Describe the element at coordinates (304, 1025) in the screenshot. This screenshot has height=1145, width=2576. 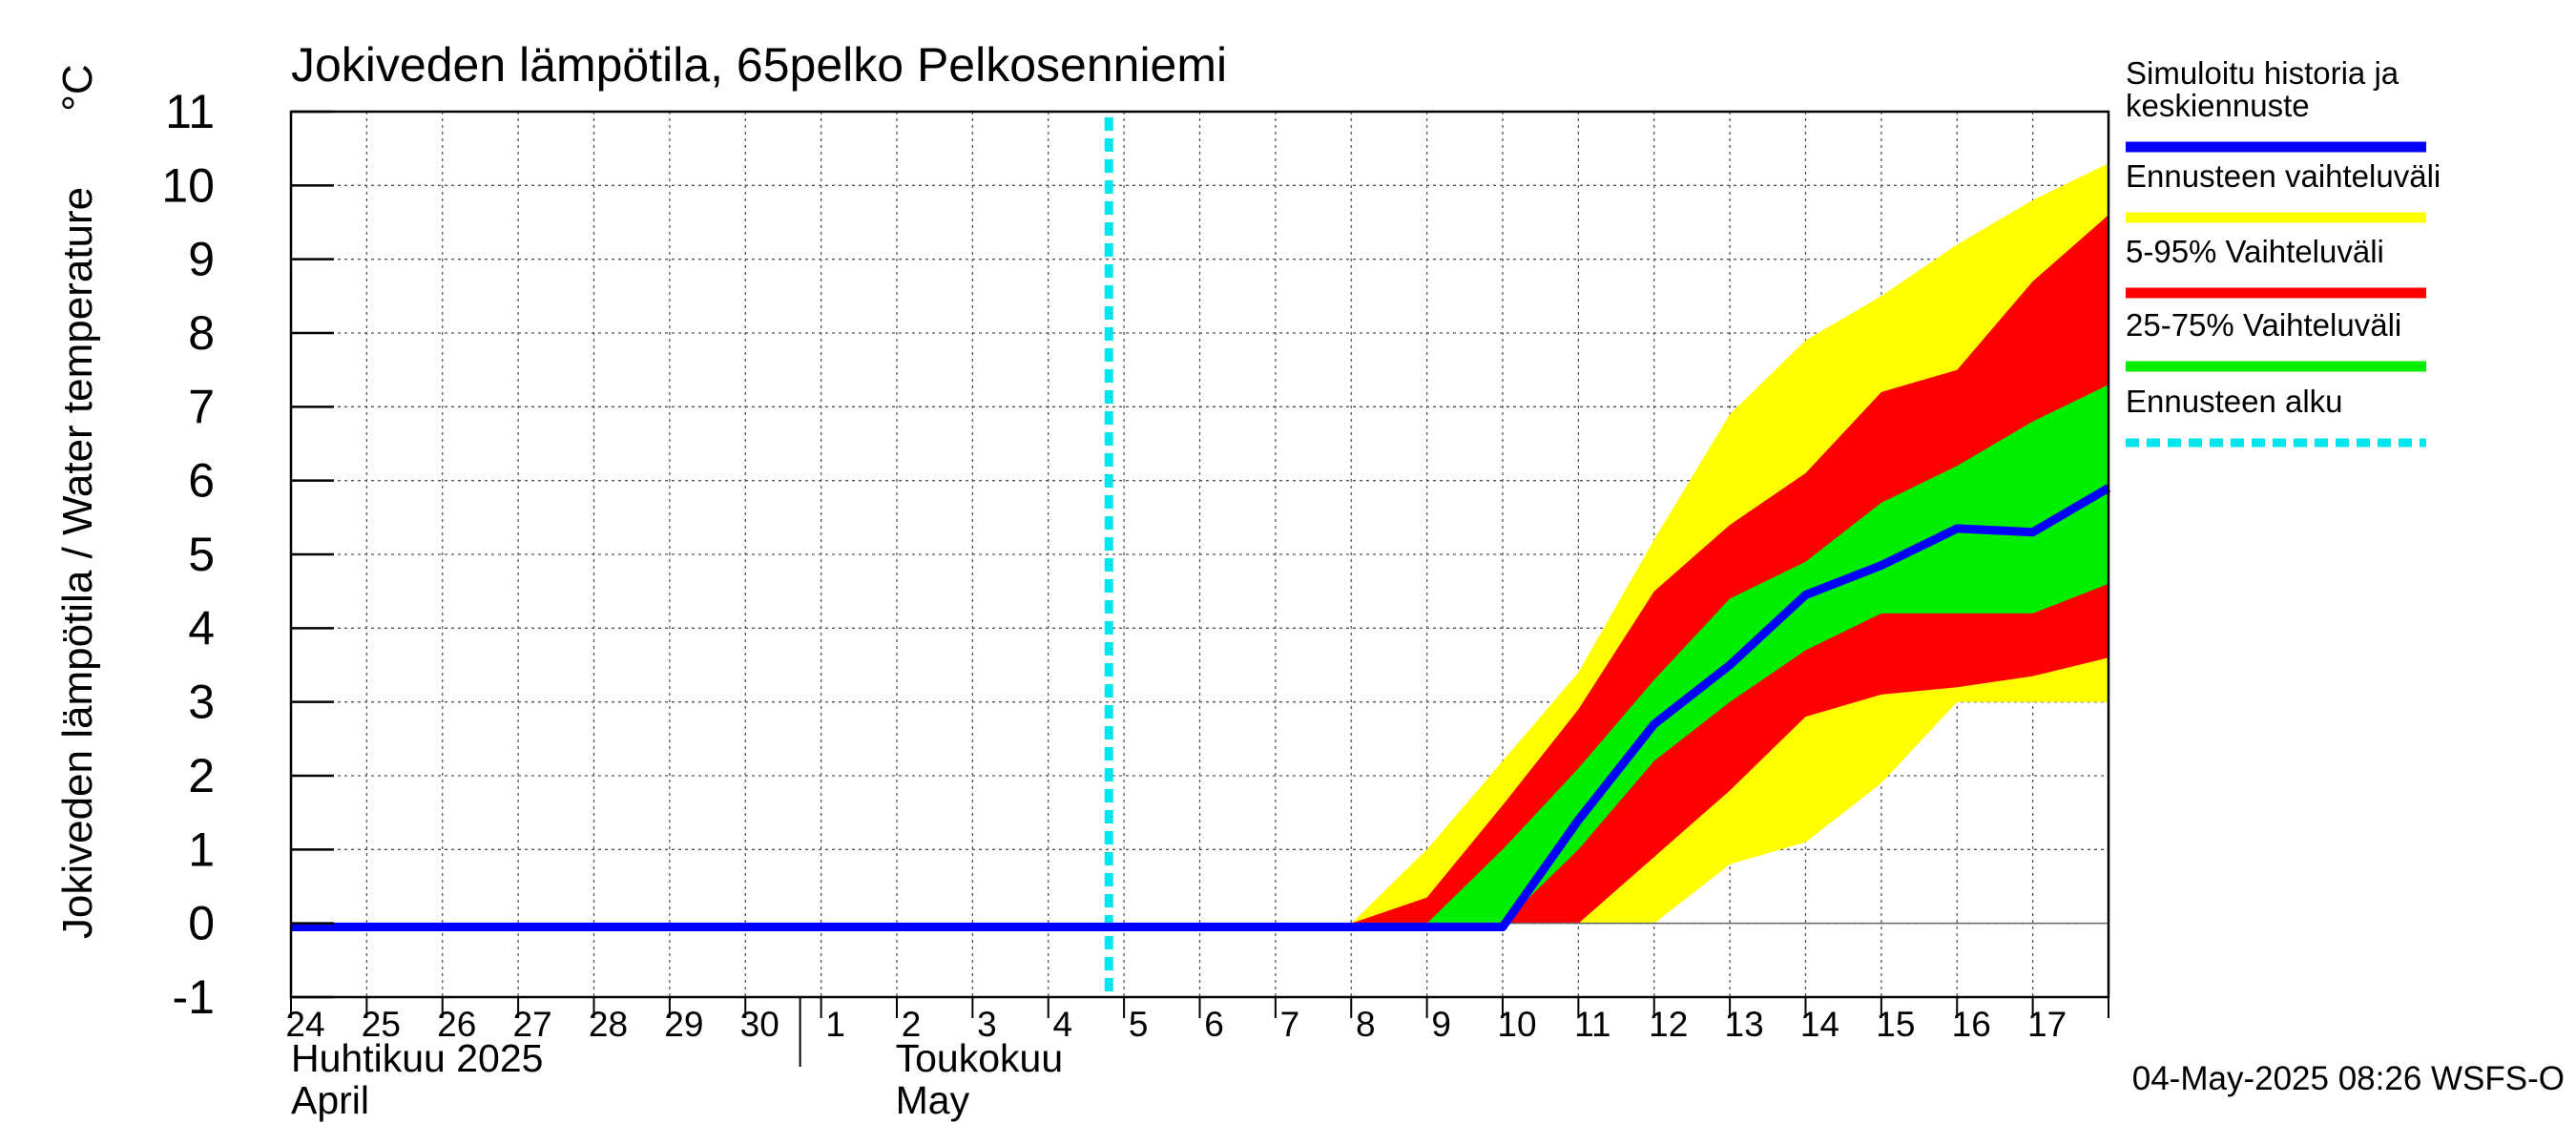
I see `x-tick-label: 24` at that location.